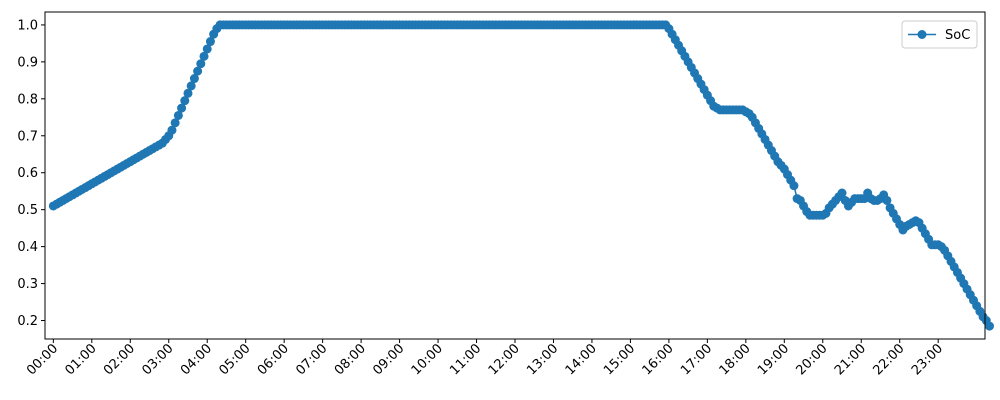 The height and width of the screenshot is (400, 1000). What do you see at coordinates (957, 35) in the screenshot?
I see `legend-label: SoC` at bounding box center [957, 35].